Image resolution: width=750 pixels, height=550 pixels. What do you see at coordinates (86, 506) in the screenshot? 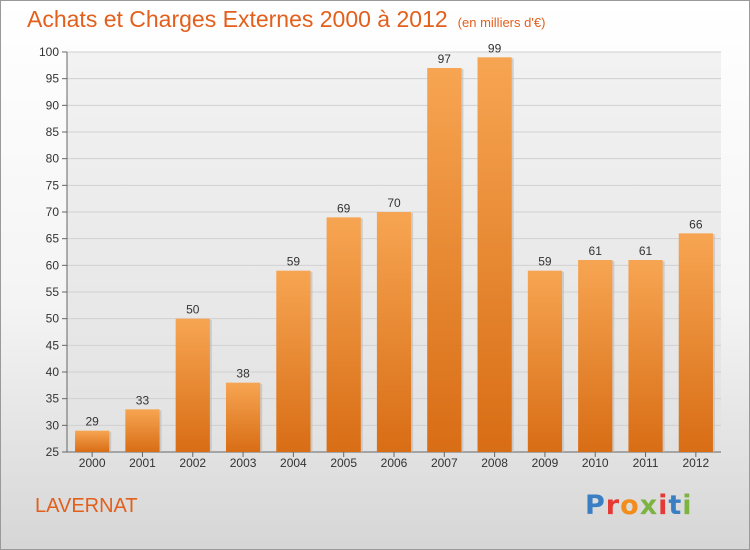
I see `place-name: LAVERNAT` at bounding box center [86, 506].